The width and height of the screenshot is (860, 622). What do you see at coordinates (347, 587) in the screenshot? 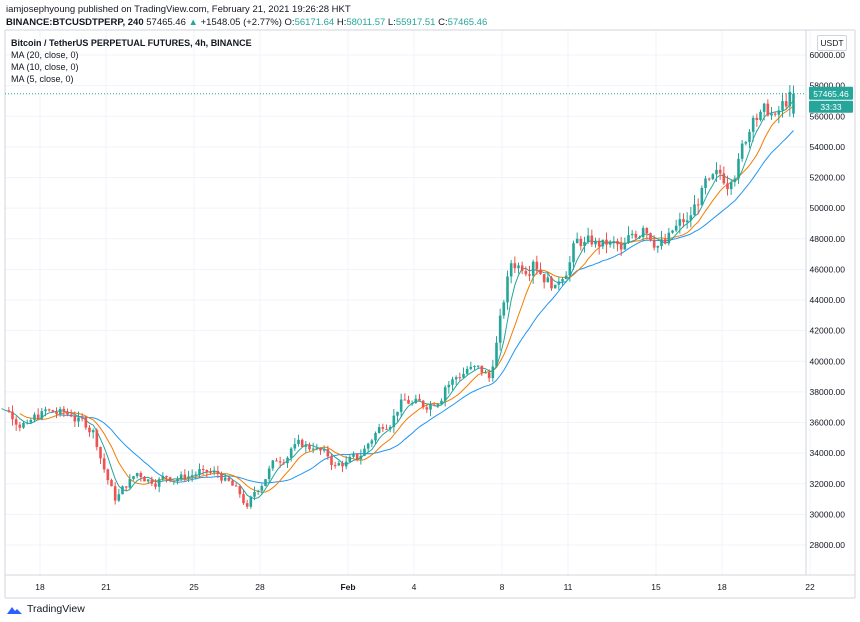
I see `time-tick-label: Feb` at bounding box center [347, 587].